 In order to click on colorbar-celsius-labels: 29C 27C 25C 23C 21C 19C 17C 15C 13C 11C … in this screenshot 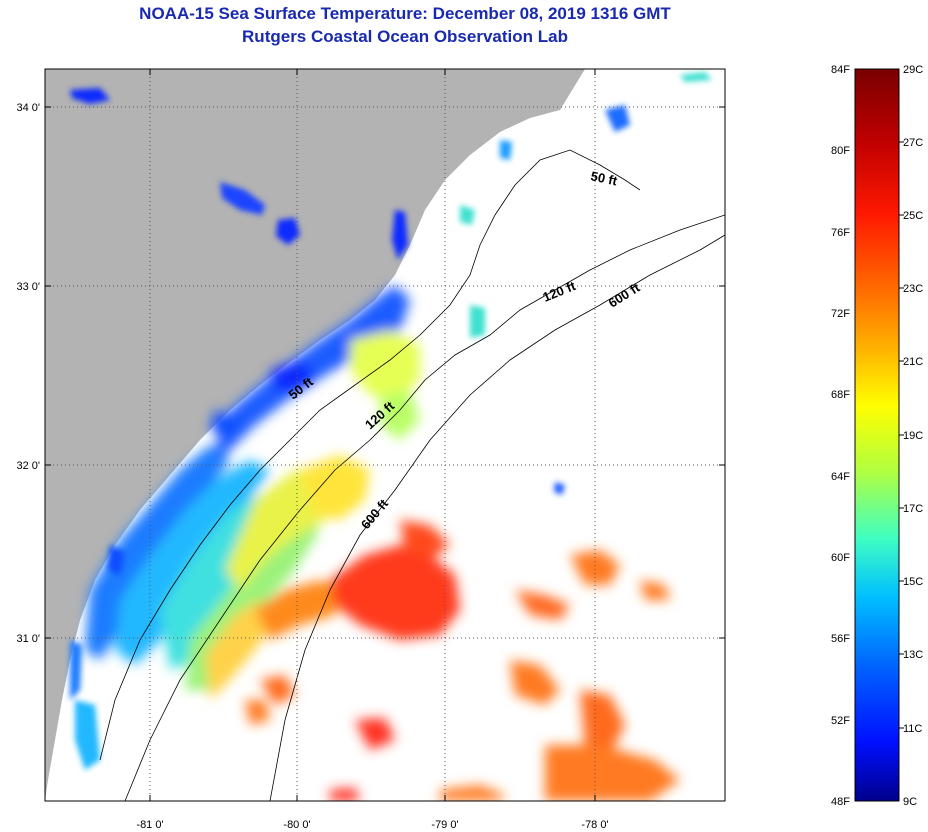, I will do `click(913, 436)`.